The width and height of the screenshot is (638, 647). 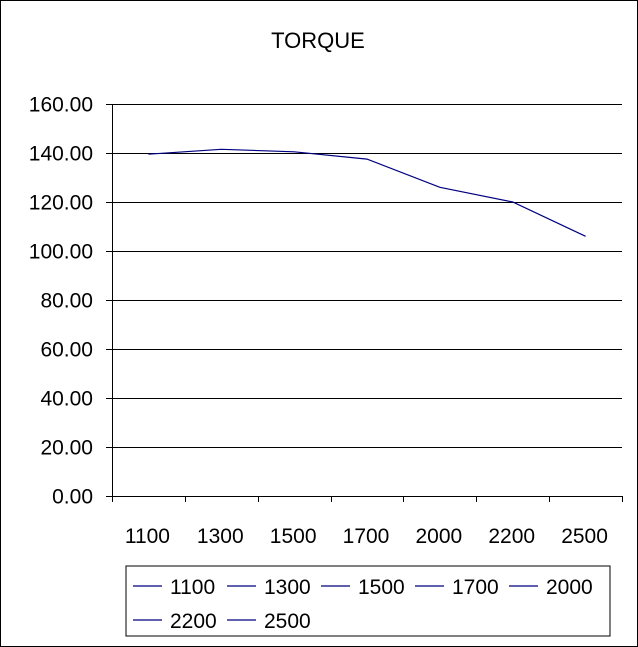 I want to click on x-tick-label: 1500, so click(x=293, y=536).